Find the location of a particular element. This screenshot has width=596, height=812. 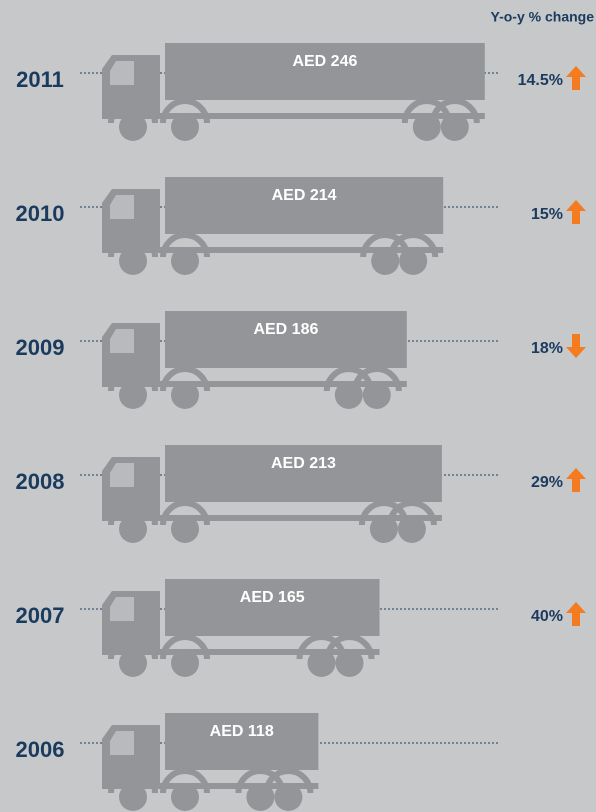

change-header: Y-o-y % change is located at coordinates (543, 17).